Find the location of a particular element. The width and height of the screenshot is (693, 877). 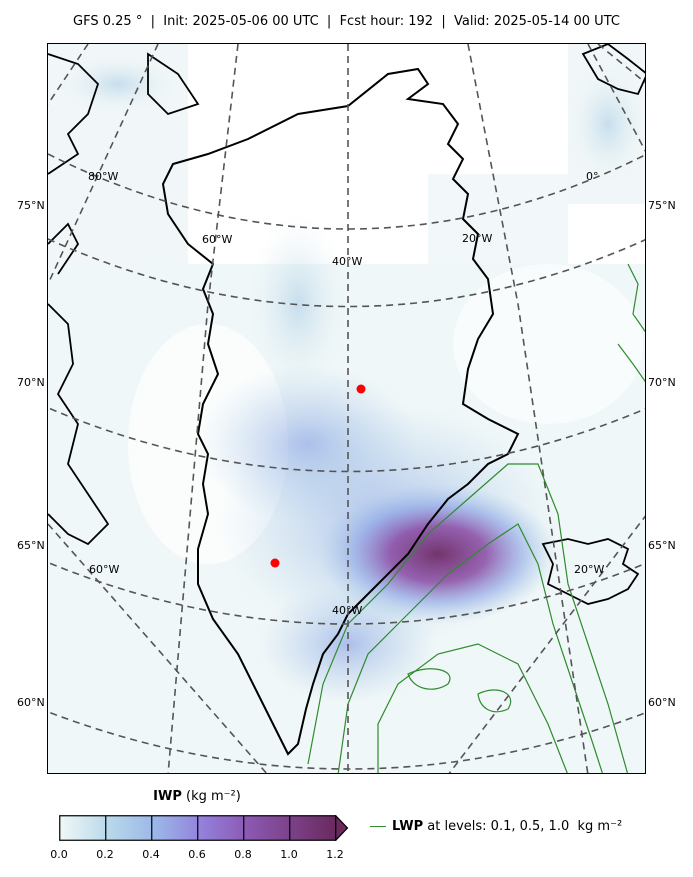

colorbar-title-variable: IWP is located at coordinates (167, 796).